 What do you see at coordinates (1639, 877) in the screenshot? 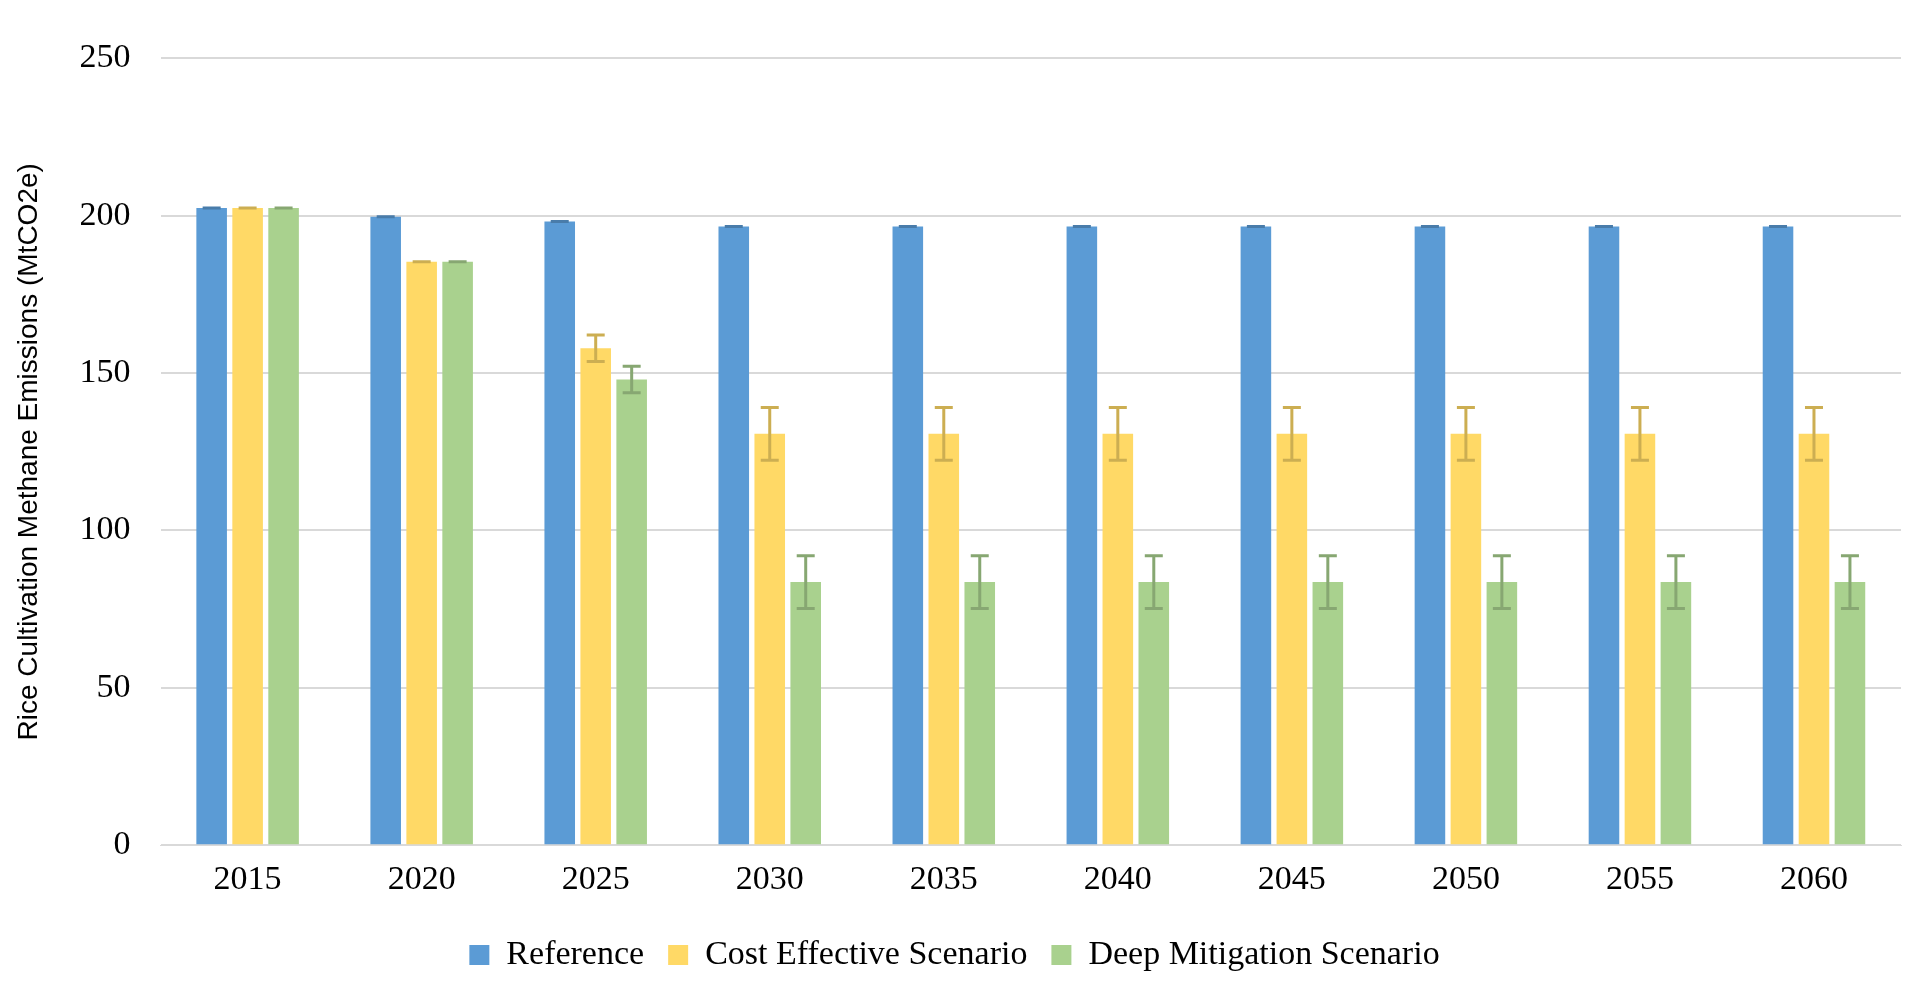
I see `x-tick-label: 2055` at bounding box center [1639, 877].